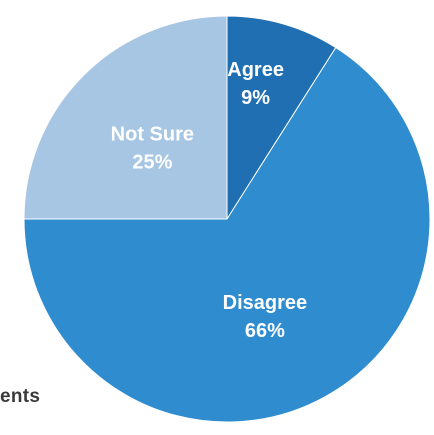  Describe the element at coordinates (265, 331) in the screenshot. I see `slice-value-disagree: 66%` at that location.